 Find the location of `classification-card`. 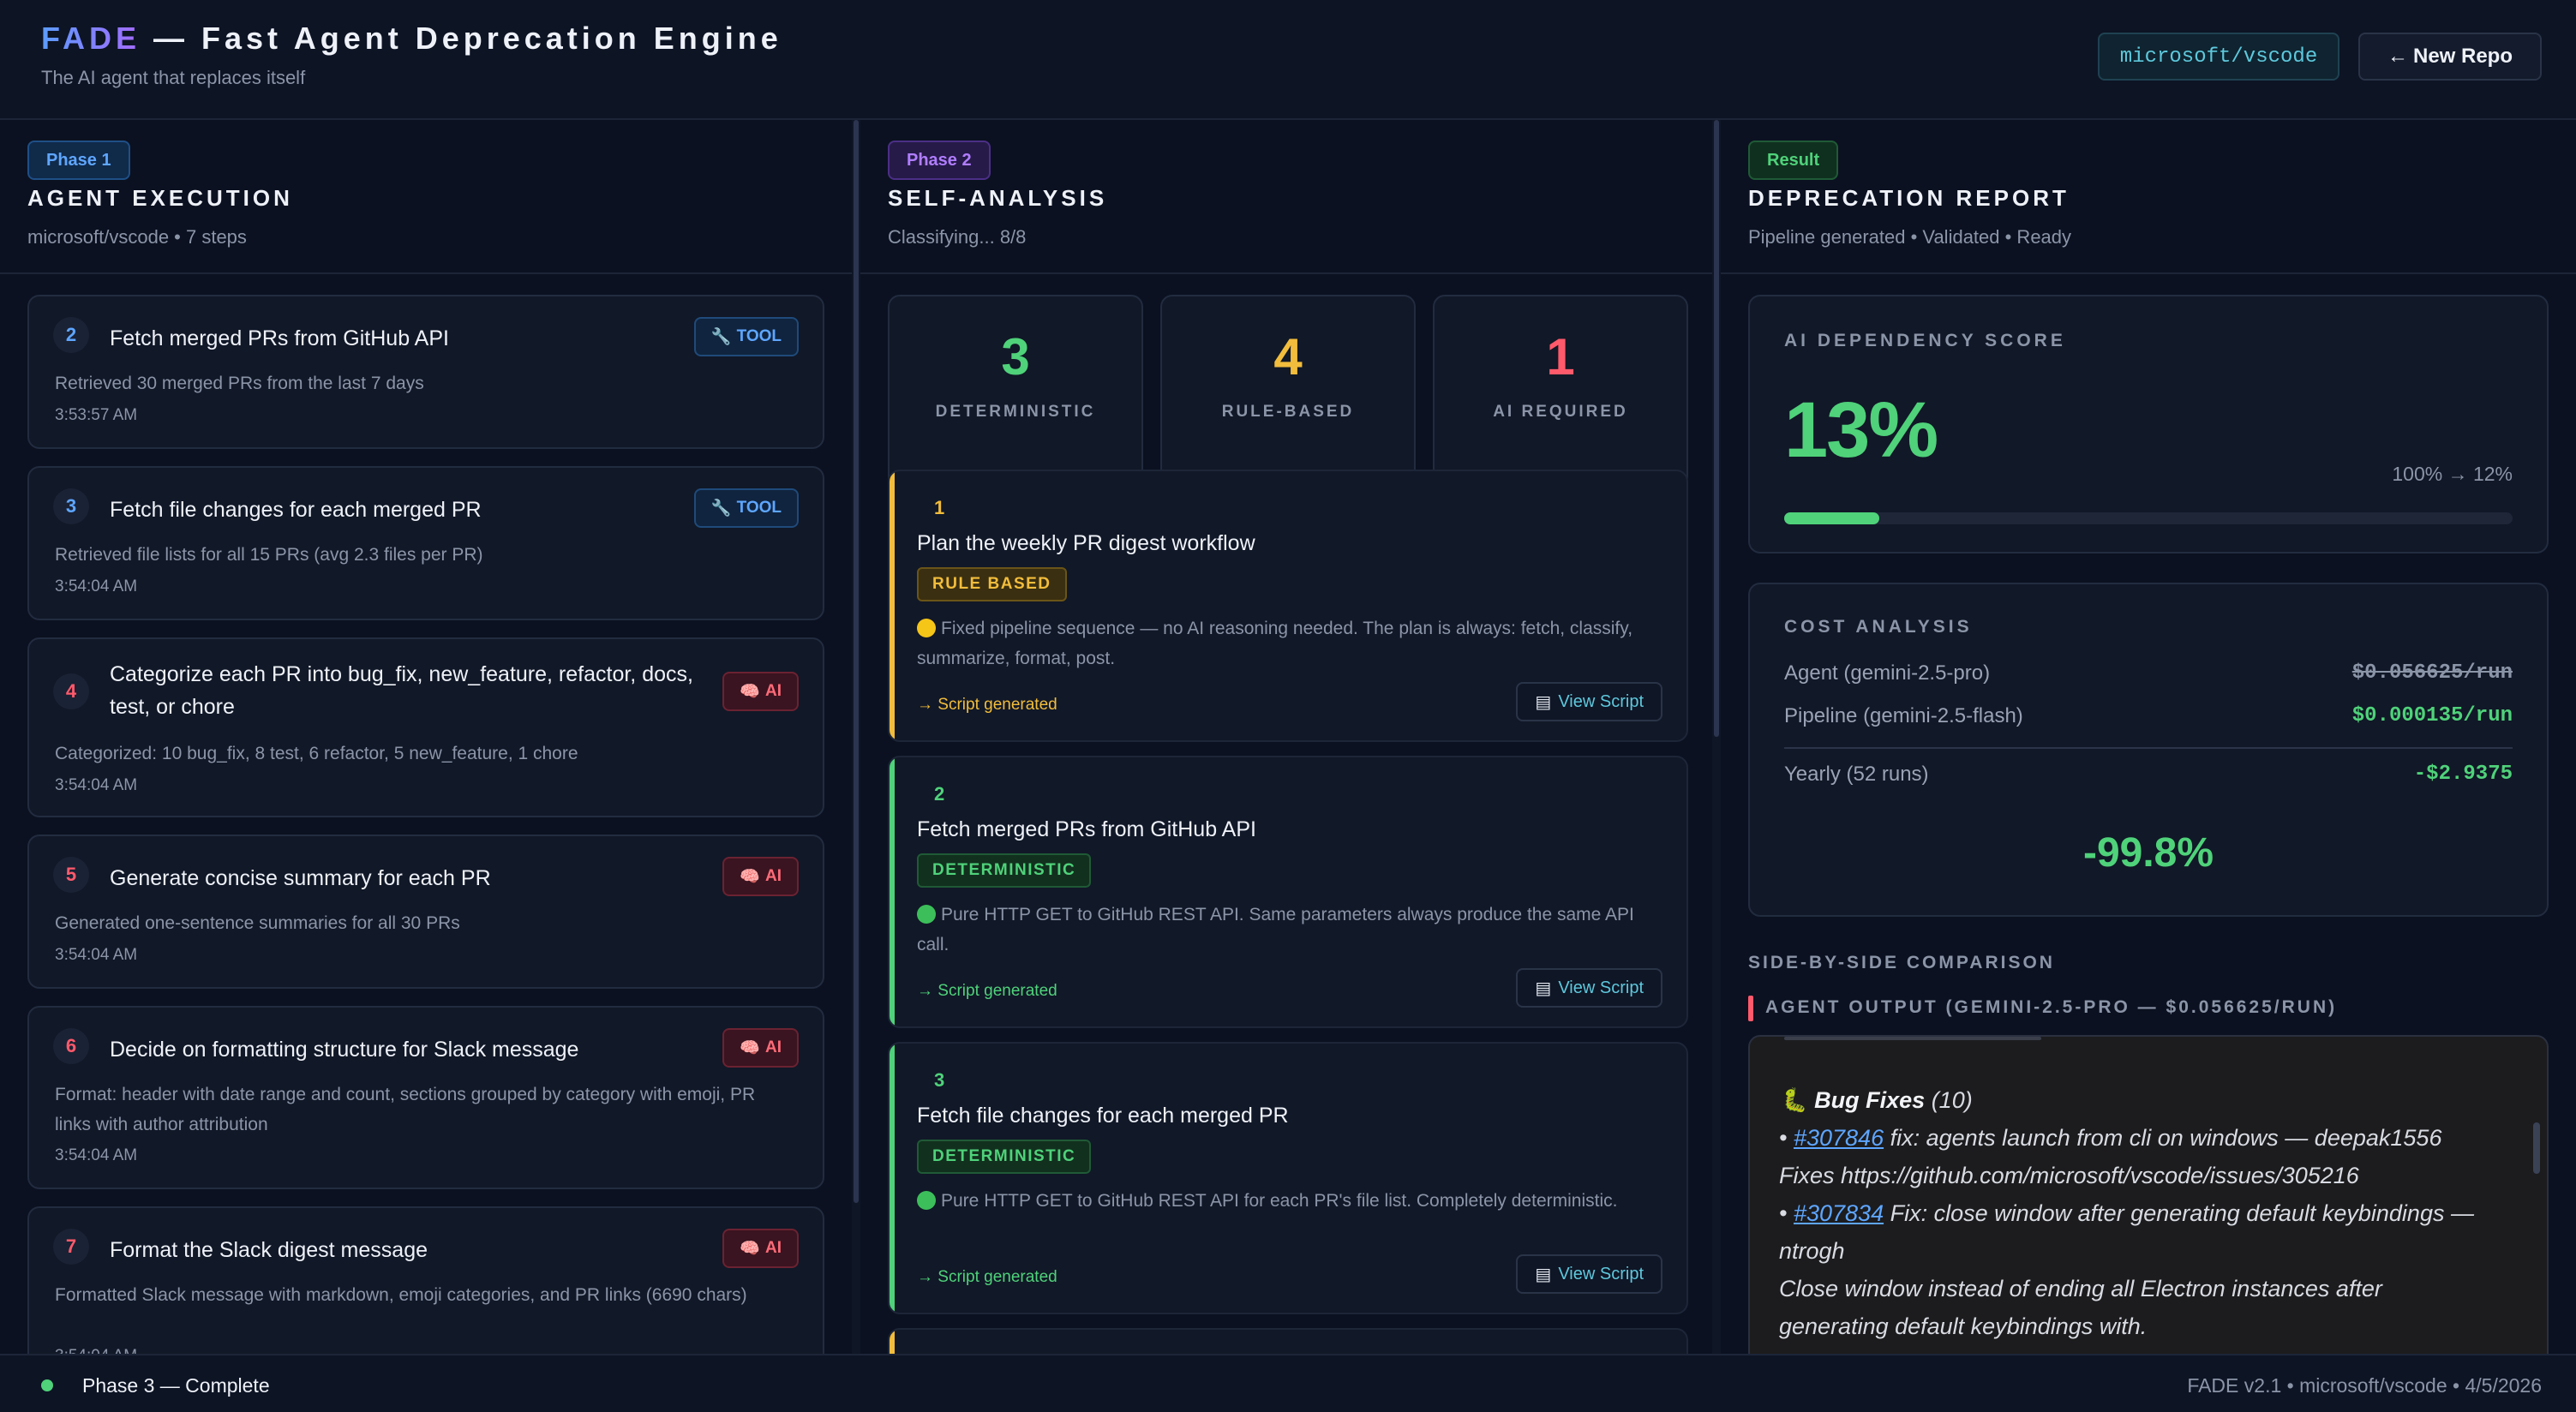

classification-card is located at coordinates (1288, 1341).